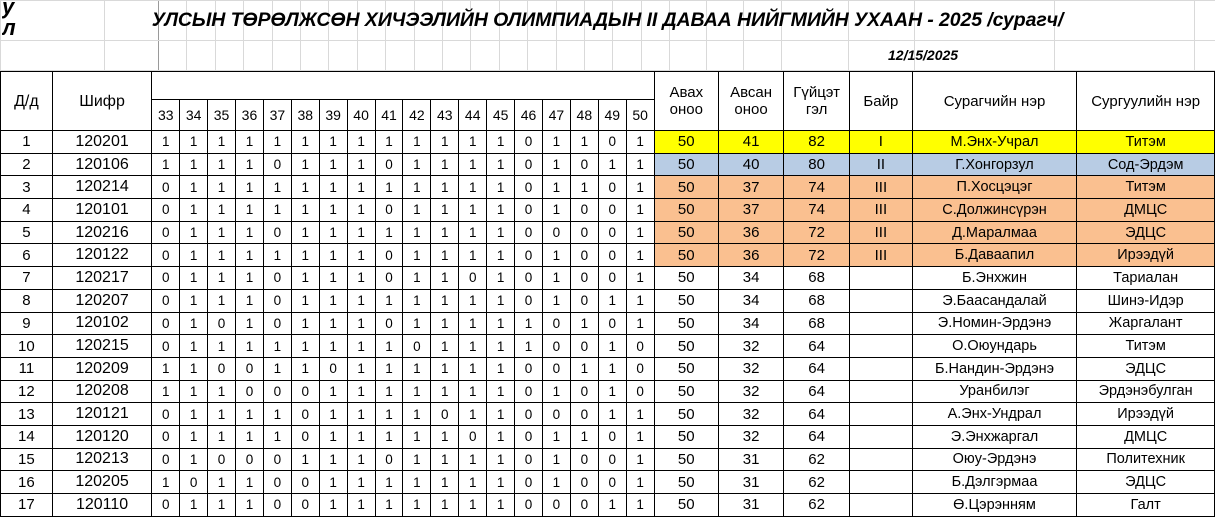 This screenshot has height=519, width=1215. What do you see at coordinates (1145, 346) in the screenshot?
I see `cell-school-name: Титэм` at bounding box center [1145, 346].